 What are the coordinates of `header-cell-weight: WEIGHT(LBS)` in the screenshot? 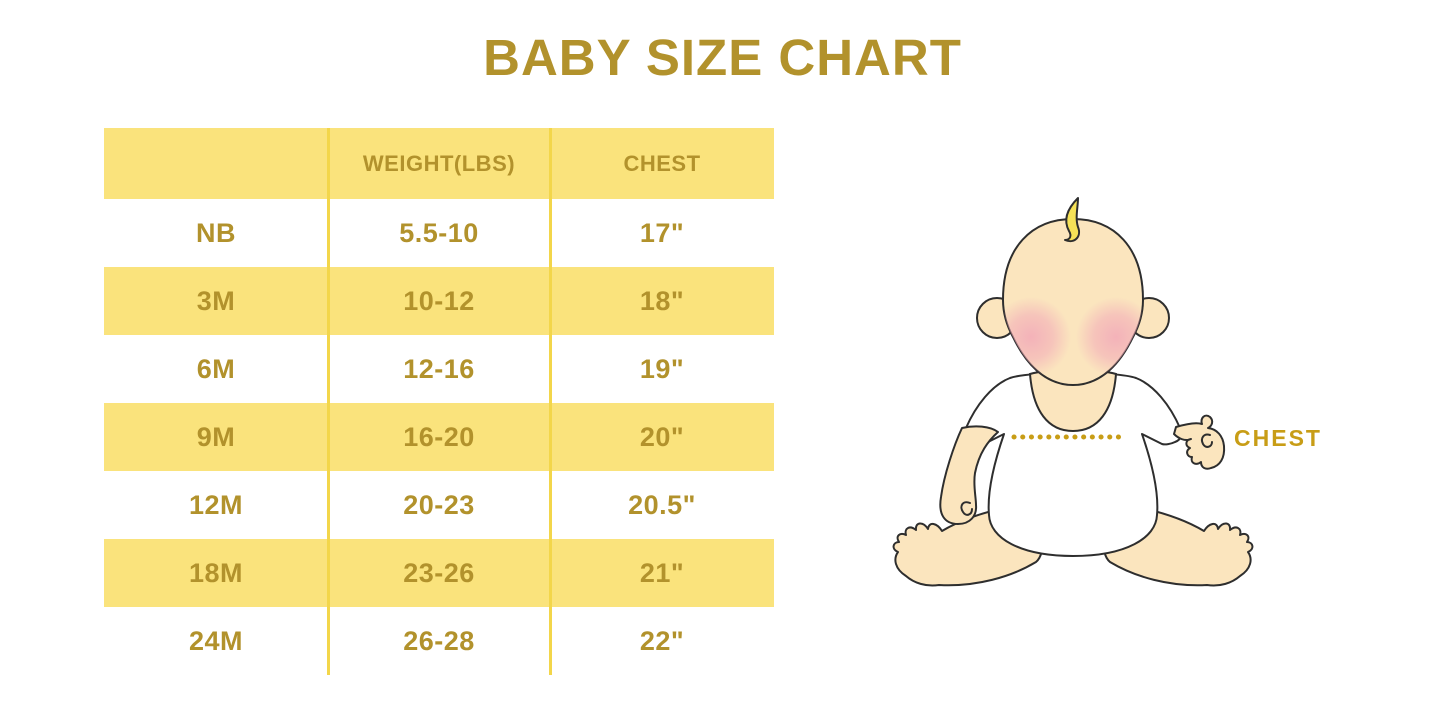 It's located at (439, 163).